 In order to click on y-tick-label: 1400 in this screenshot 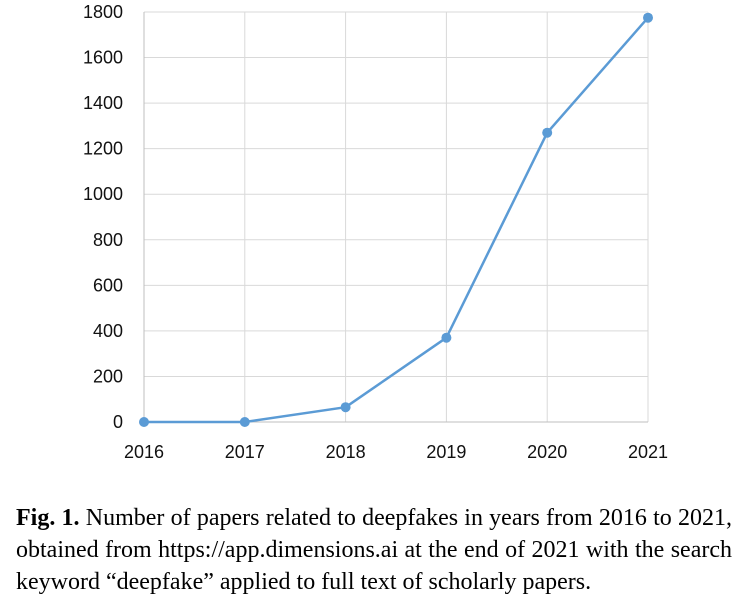, I will do `click(103, 103)`.